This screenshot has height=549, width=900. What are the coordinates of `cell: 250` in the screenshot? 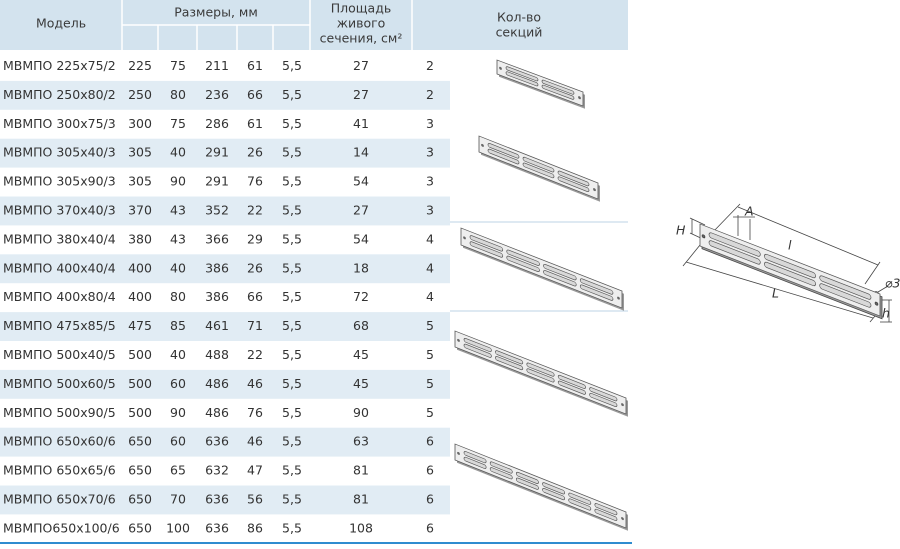 It's located at (140, 94).